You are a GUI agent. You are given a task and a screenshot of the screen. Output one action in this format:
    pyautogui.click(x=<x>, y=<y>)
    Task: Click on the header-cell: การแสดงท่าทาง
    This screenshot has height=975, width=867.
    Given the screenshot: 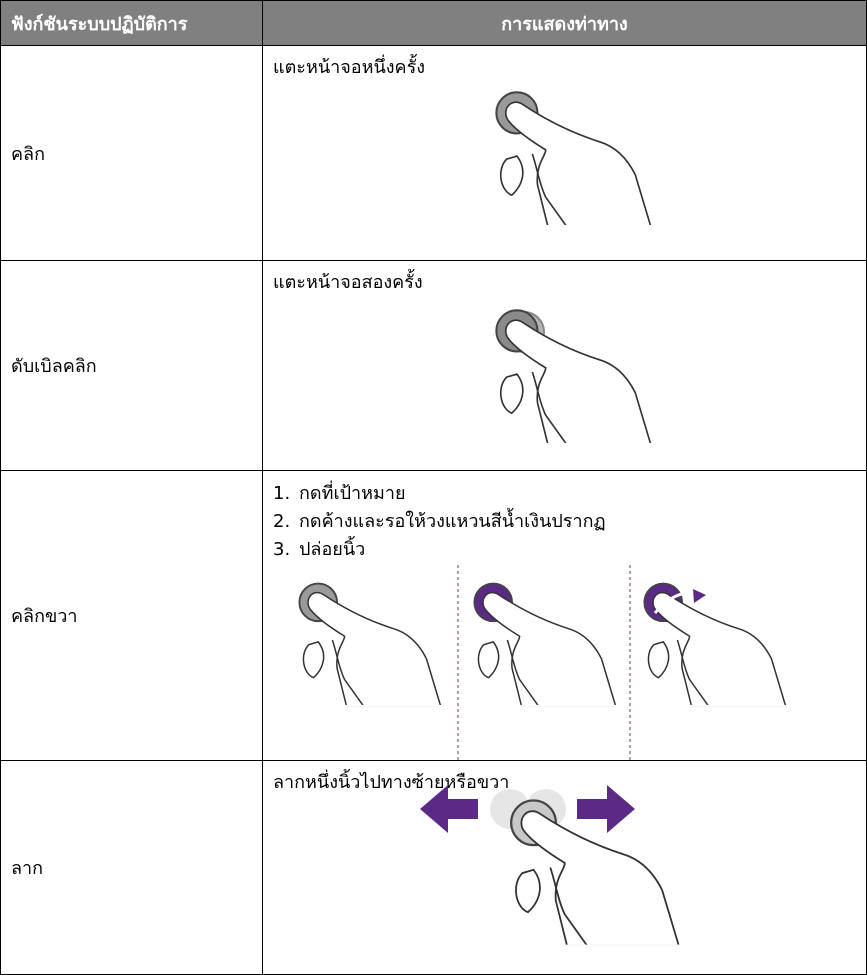 What is the action you would take?
    pyautogui.click(x=564, y=23)
    